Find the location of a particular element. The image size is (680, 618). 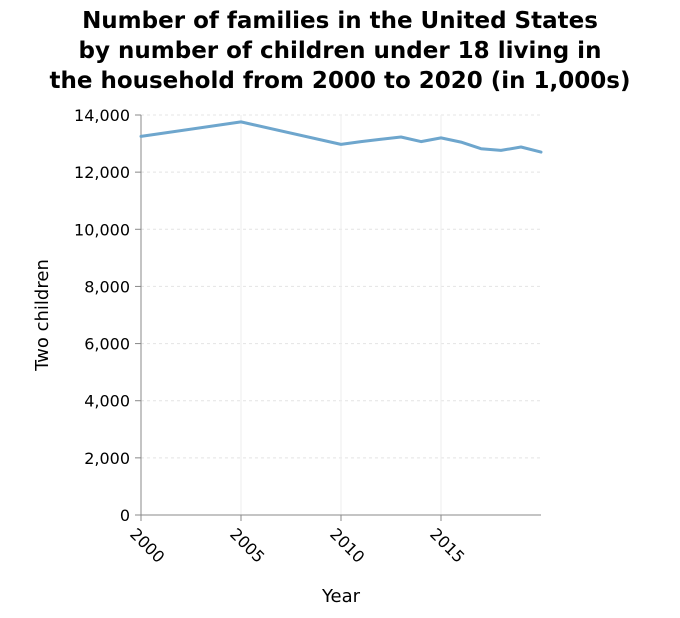

y-tick-label: 4,000 is located at coordinates (107, 401).